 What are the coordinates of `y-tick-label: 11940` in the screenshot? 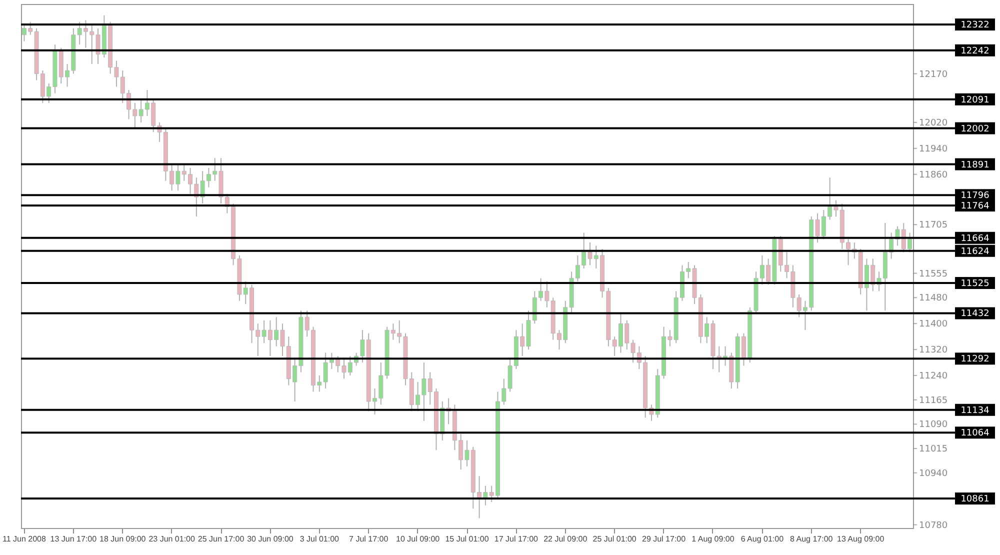 It's located at (933, 149).